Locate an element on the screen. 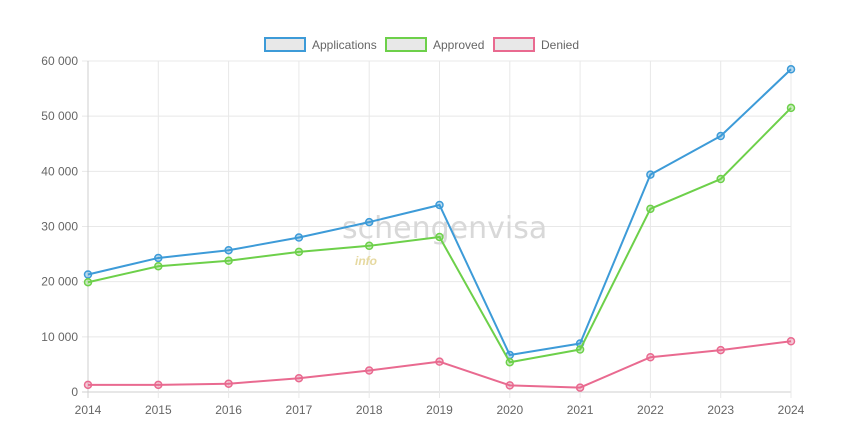 This screenshot has width=845, height=439. x-tick-label: 2020 is located at coordinates (509, 410).